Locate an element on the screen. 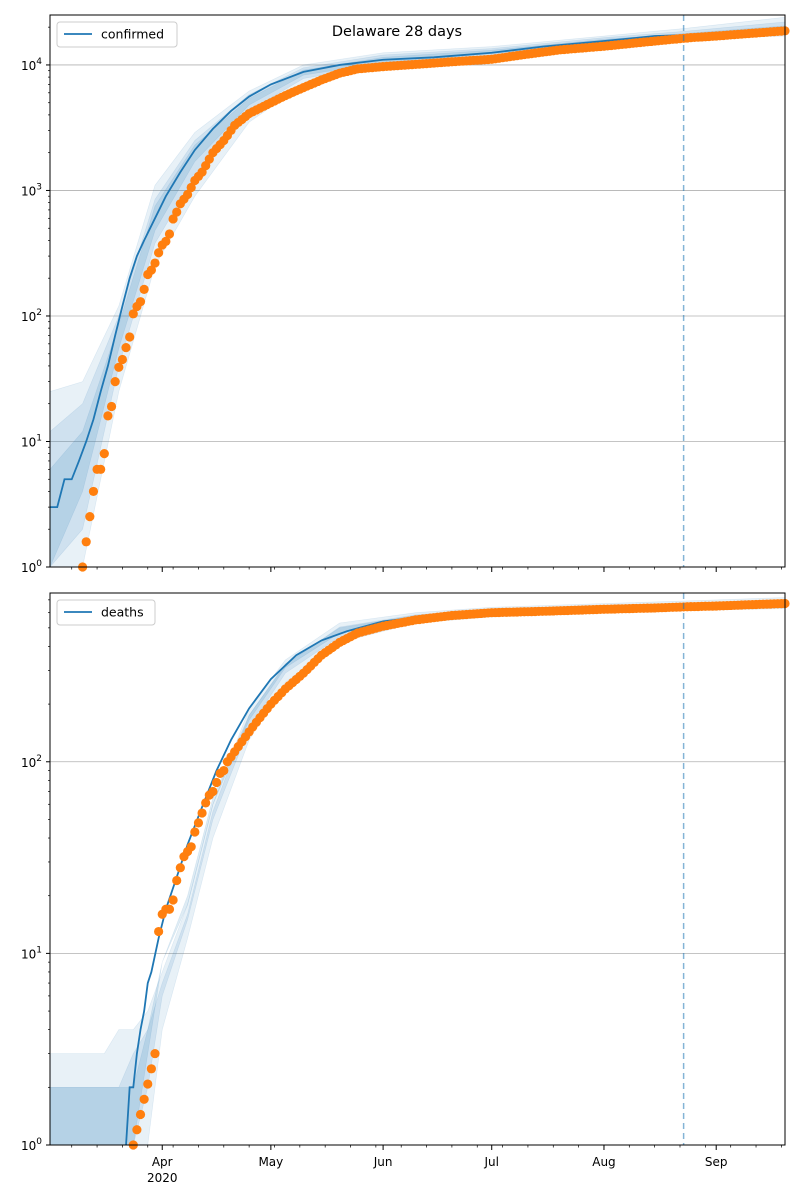 This screenshot has width=800, height=1200. x-tick-label: Aug is located at coordinates (603, 1162).